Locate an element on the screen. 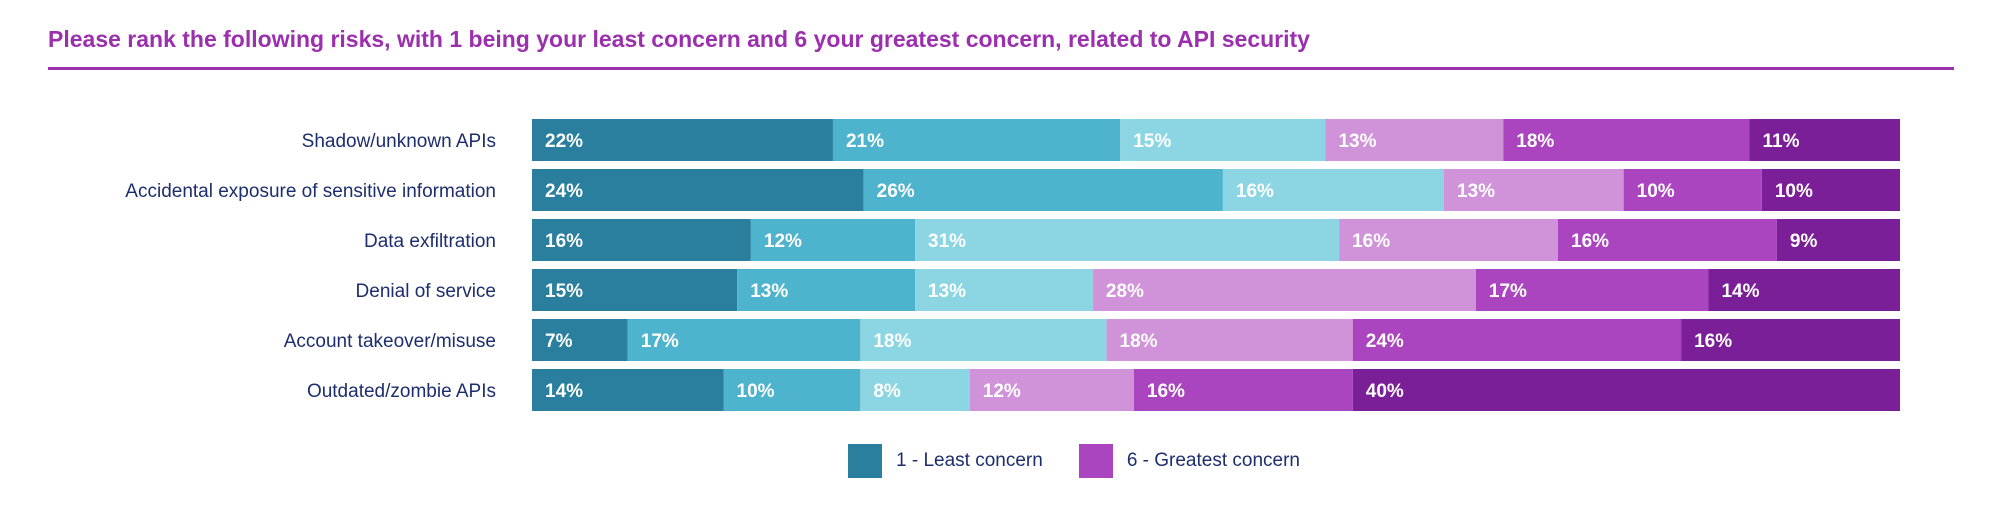 This screenshot has height=511, width=2000. chart-legend: 1 - Least concern 6 - Greatest concern is located at coordinates (1092, 461).